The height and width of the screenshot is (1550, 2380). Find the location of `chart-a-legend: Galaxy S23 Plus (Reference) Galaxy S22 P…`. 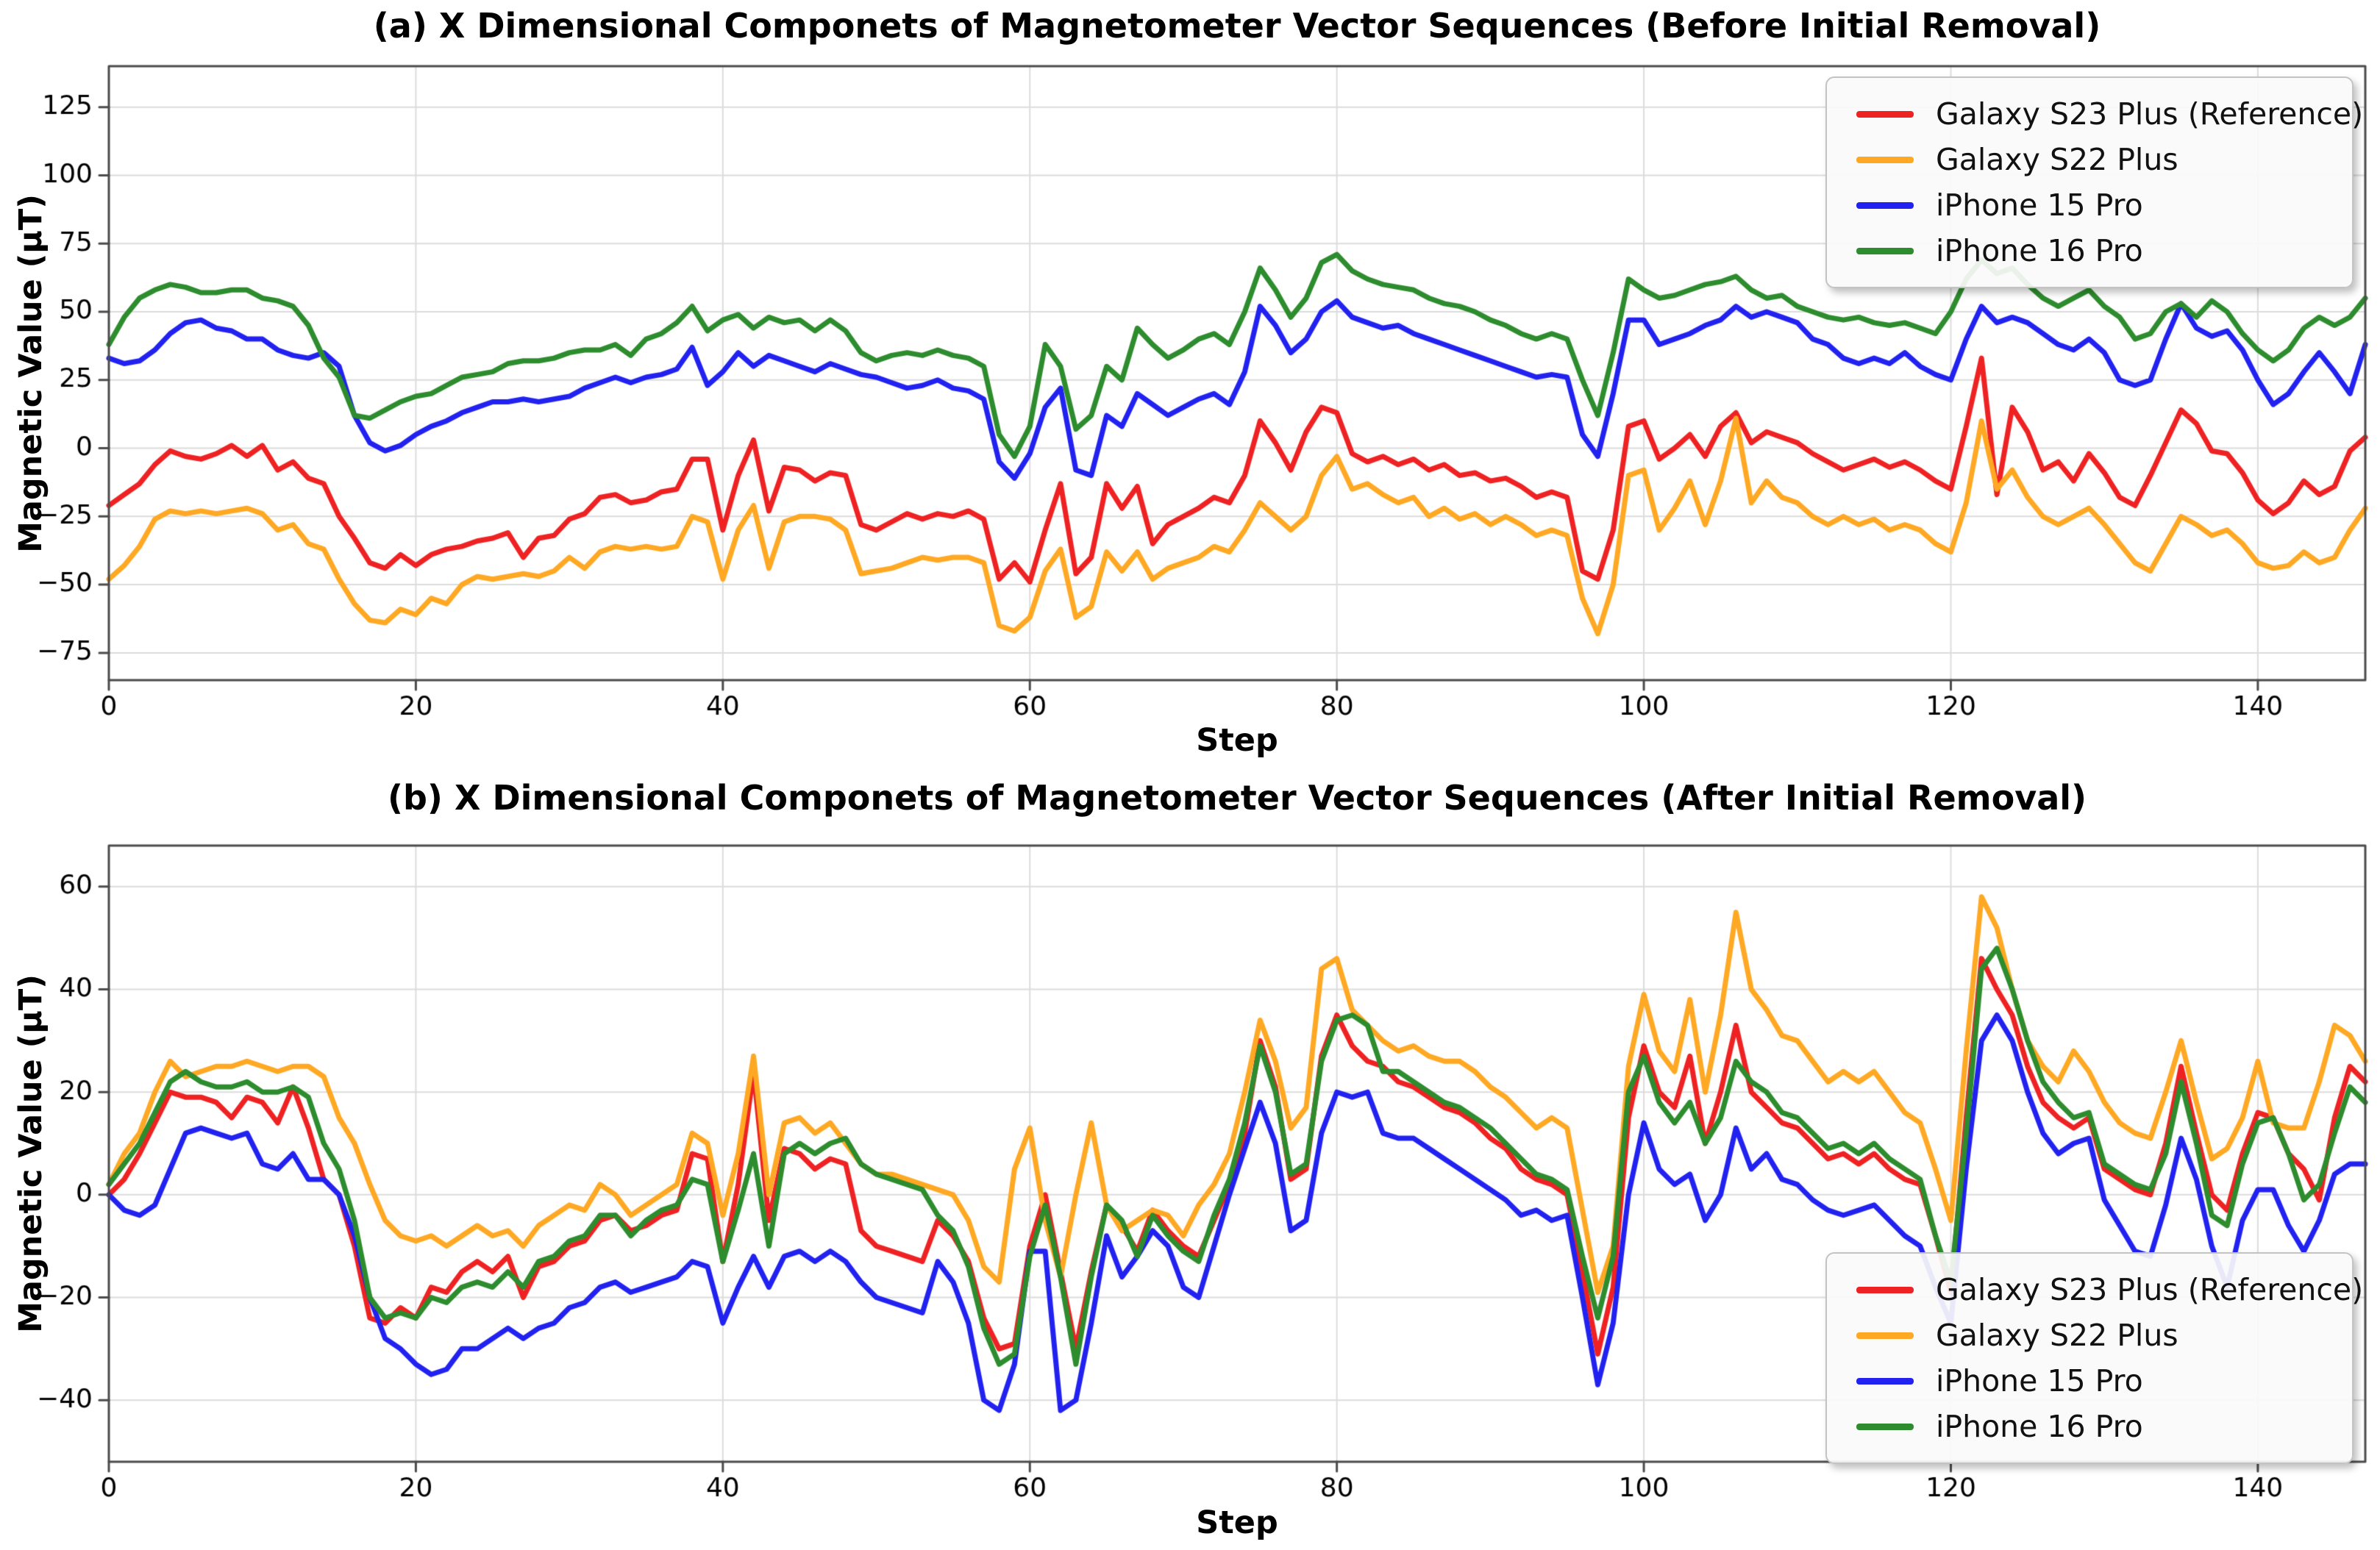

chart-a-legend: Galaxy S23 Plus (Reference) Galaxy S22 P… is located at coordinates (2094, 182).